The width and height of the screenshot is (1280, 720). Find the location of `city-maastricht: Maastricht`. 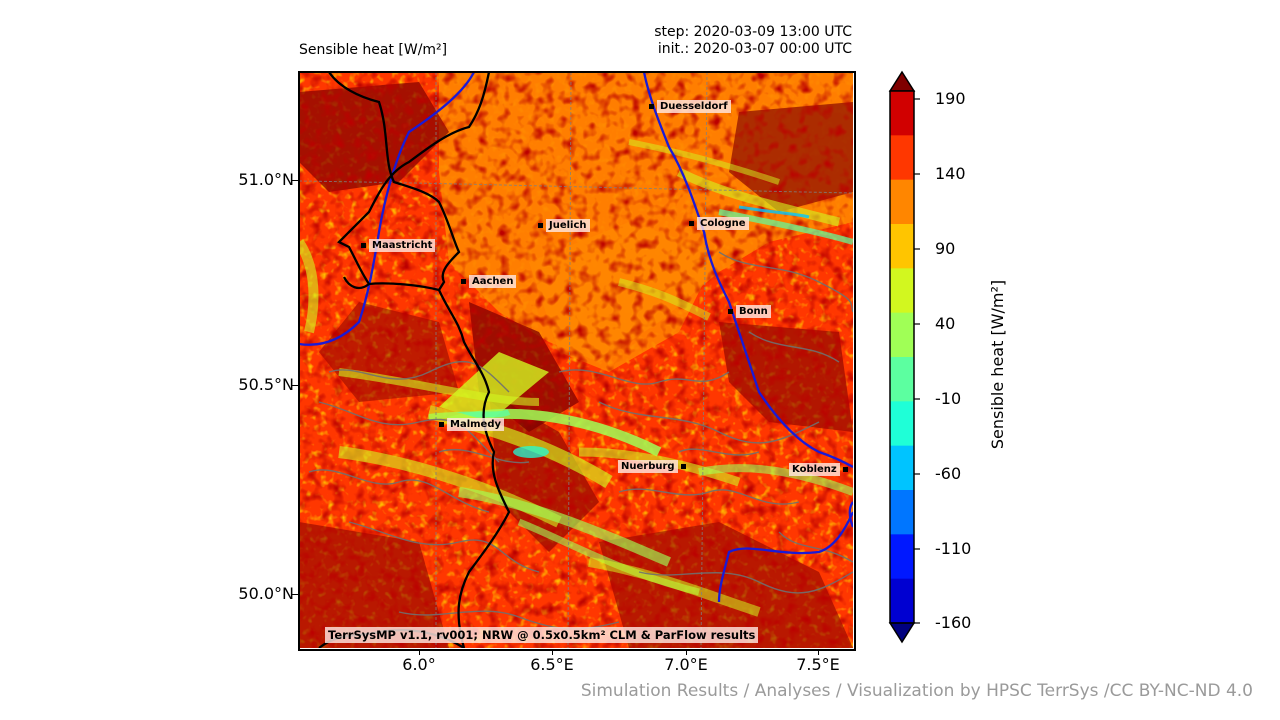

city-maastricht: Maastricht is located at coordinates (398, 245).